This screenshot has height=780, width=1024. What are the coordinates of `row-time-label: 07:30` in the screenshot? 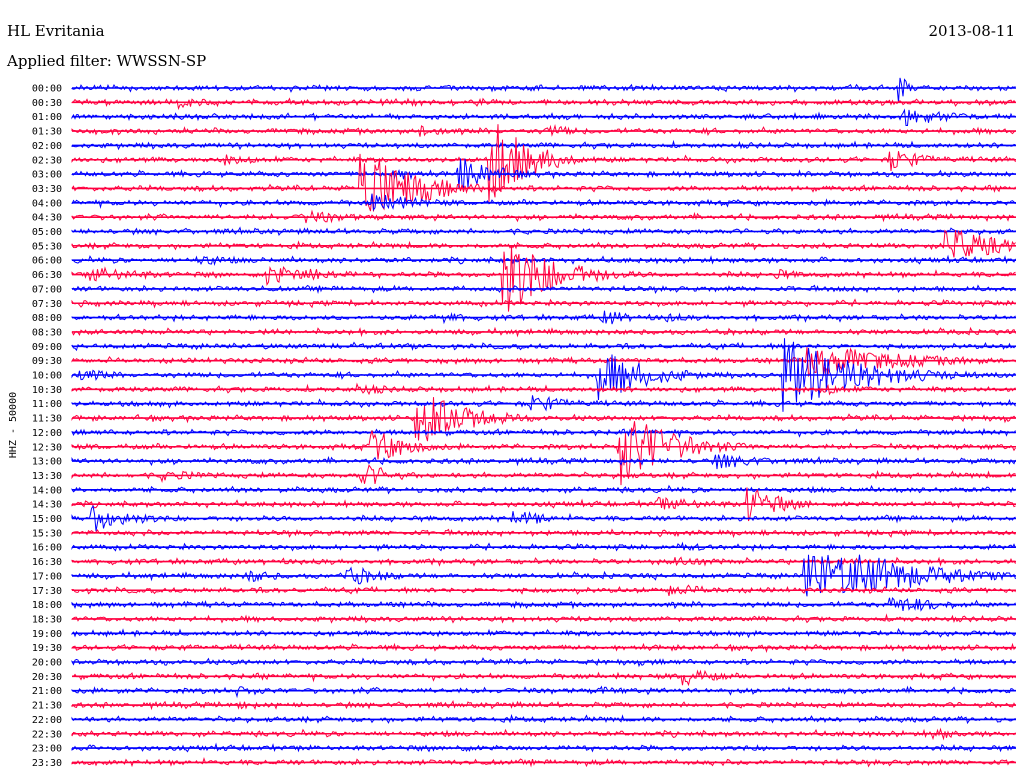 It's located at (47, 304).